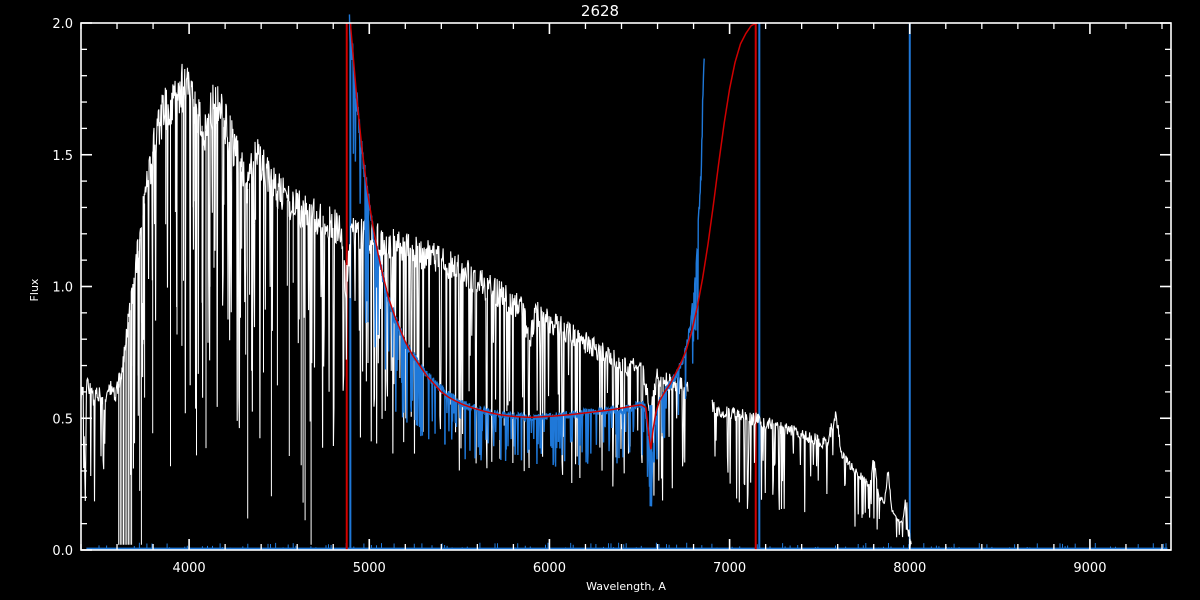  I want to click on halpha-core, so click(651, 456).